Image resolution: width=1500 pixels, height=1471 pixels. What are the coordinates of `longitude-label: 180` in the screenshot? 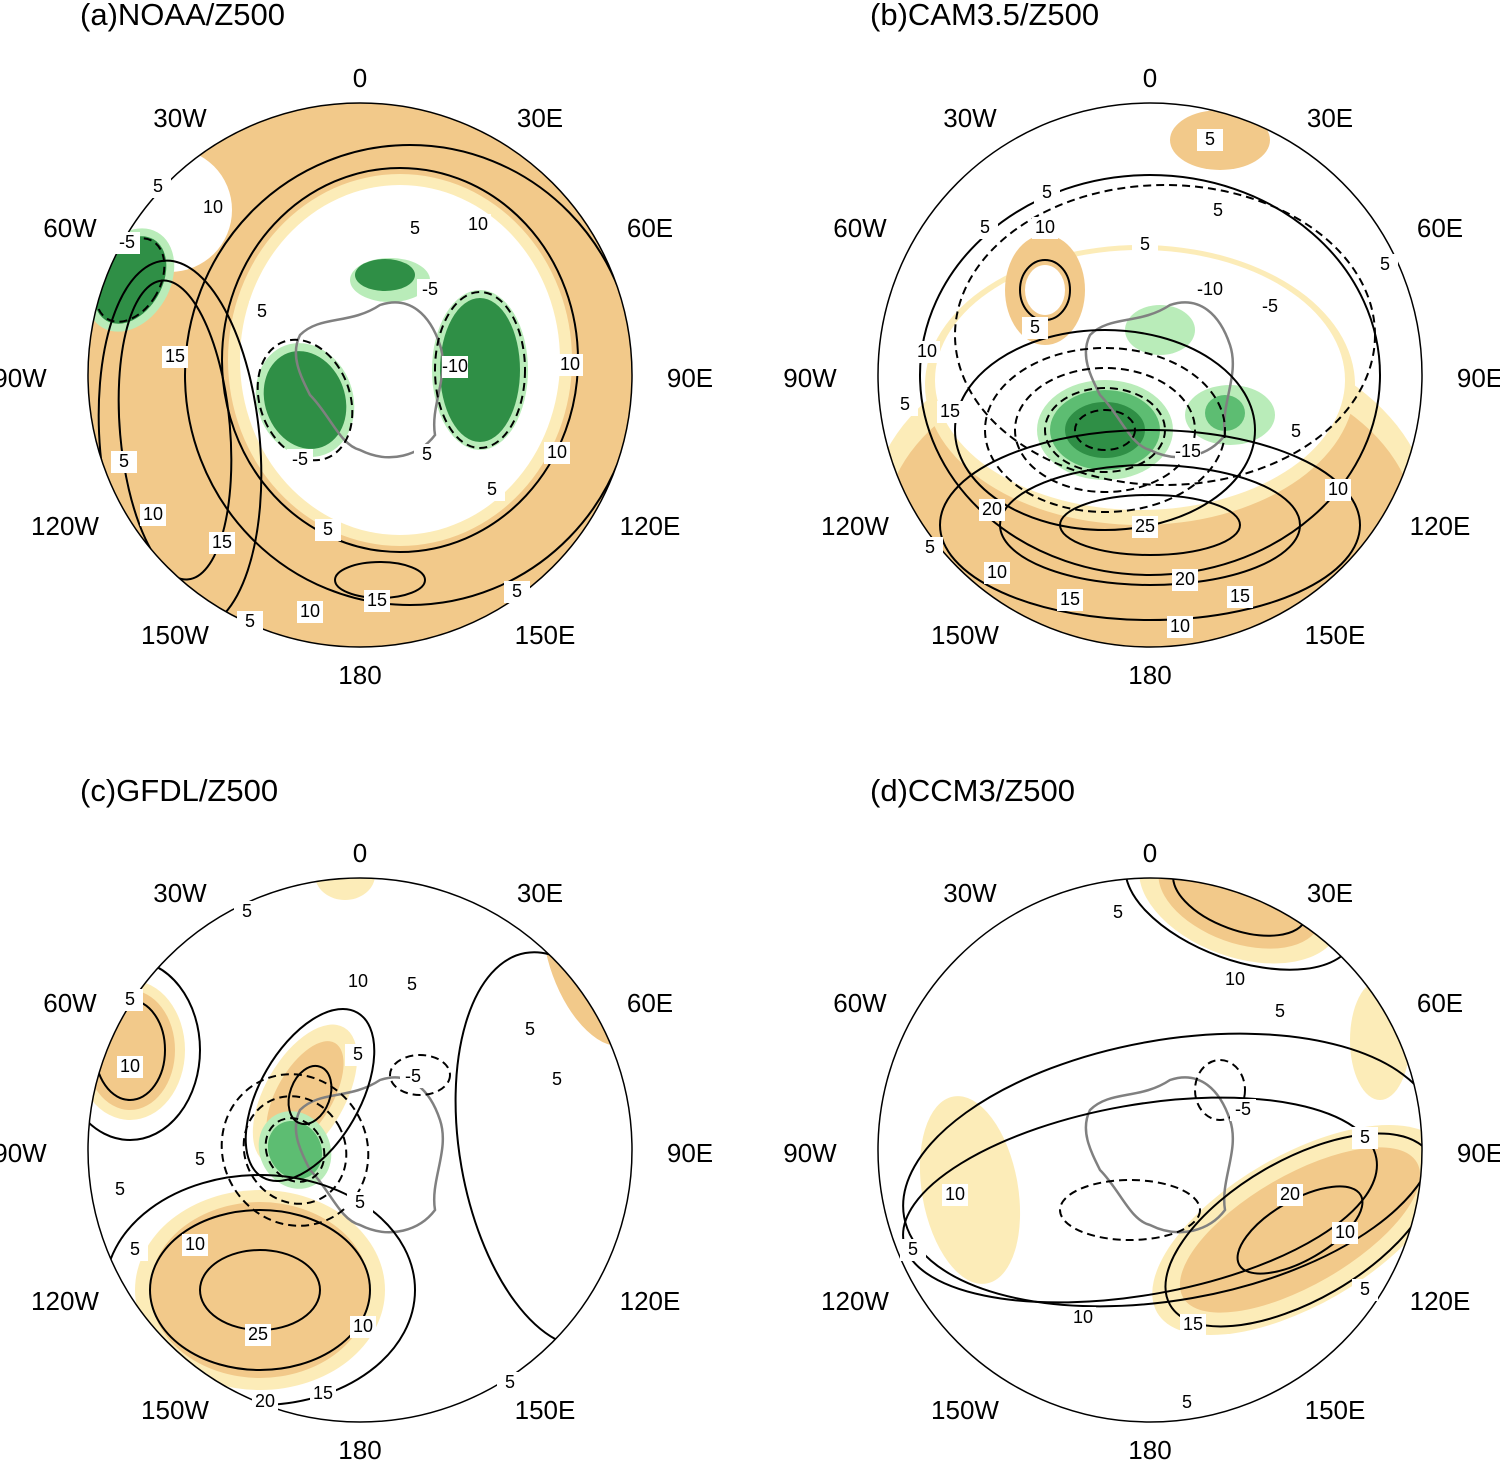 It's located at (359, 1450).